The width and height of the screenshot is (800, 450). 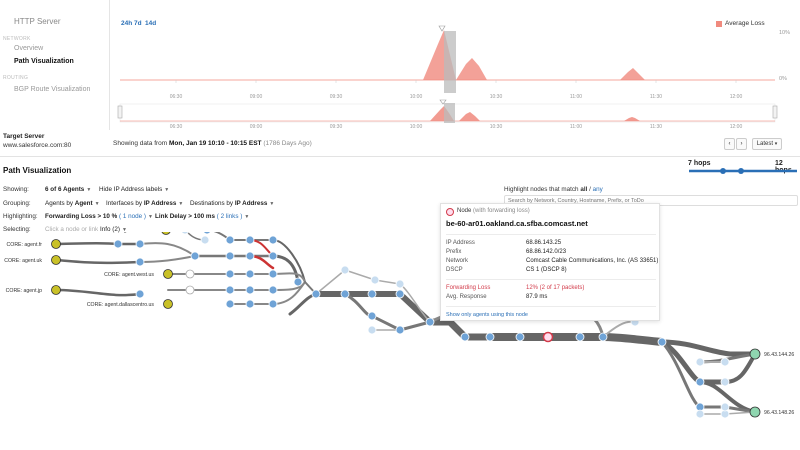 I want to click on tooltip-fwd-loss-label: Forwarding Loss, so click(x=468, y=288).